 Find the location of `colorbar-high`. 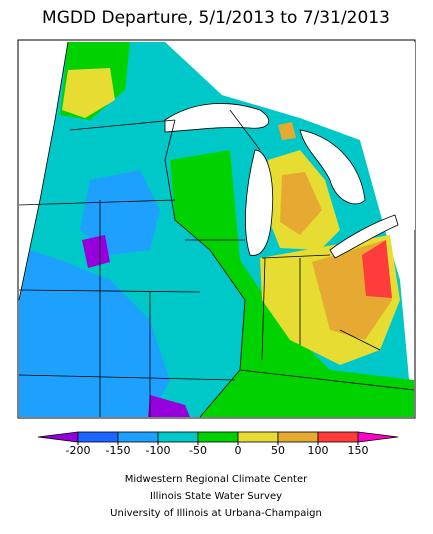

colorbar-high is located at coordinates (378, 437).